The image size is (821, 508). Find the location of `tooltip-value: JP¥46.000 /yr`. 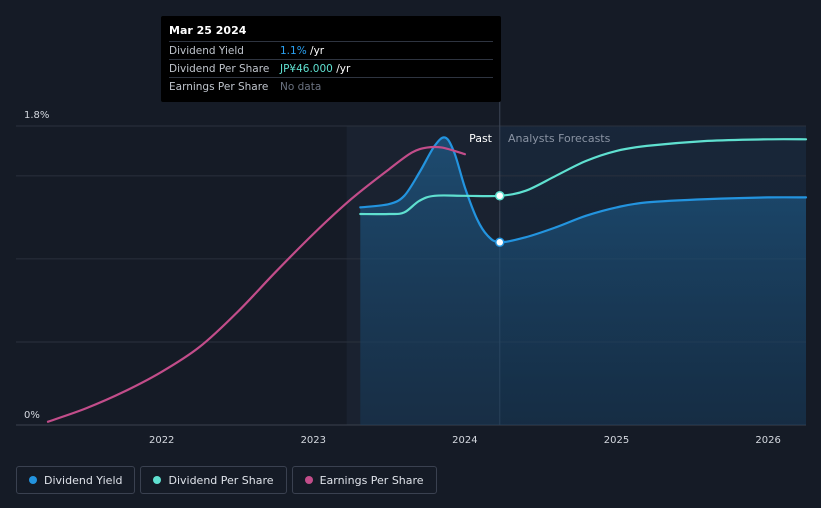

tooltip-value: JP¥46.000 /yr is located at coordinates (315, 68).